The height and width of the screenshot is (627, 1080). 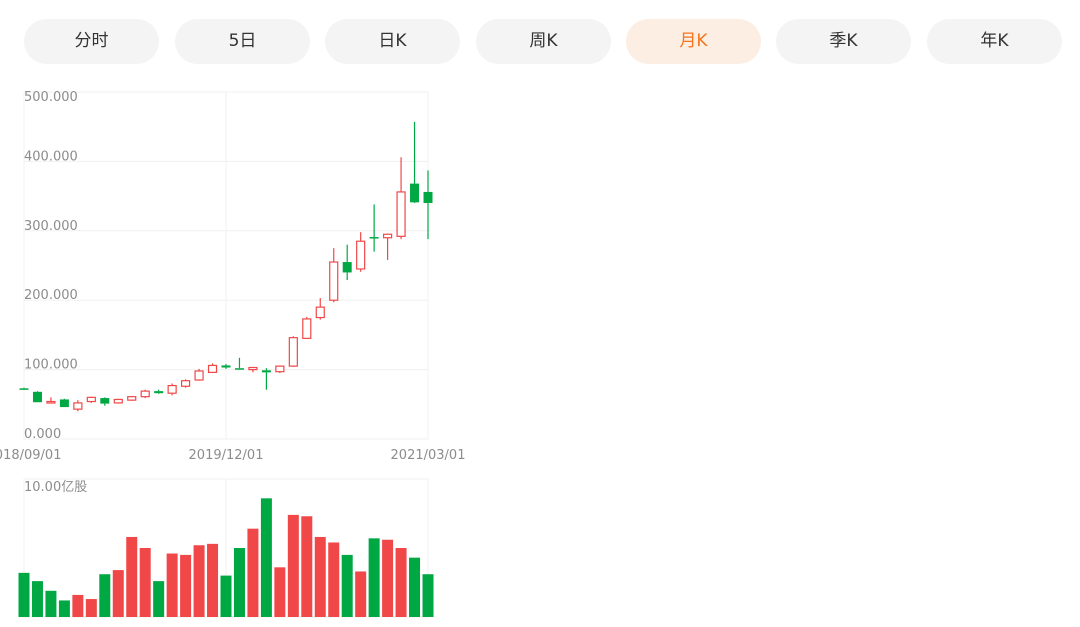 What do you see at coordinates (51, 365) in the screenshot?
I see `price-tick-label: 100.000` at bounding box center [51, 365].